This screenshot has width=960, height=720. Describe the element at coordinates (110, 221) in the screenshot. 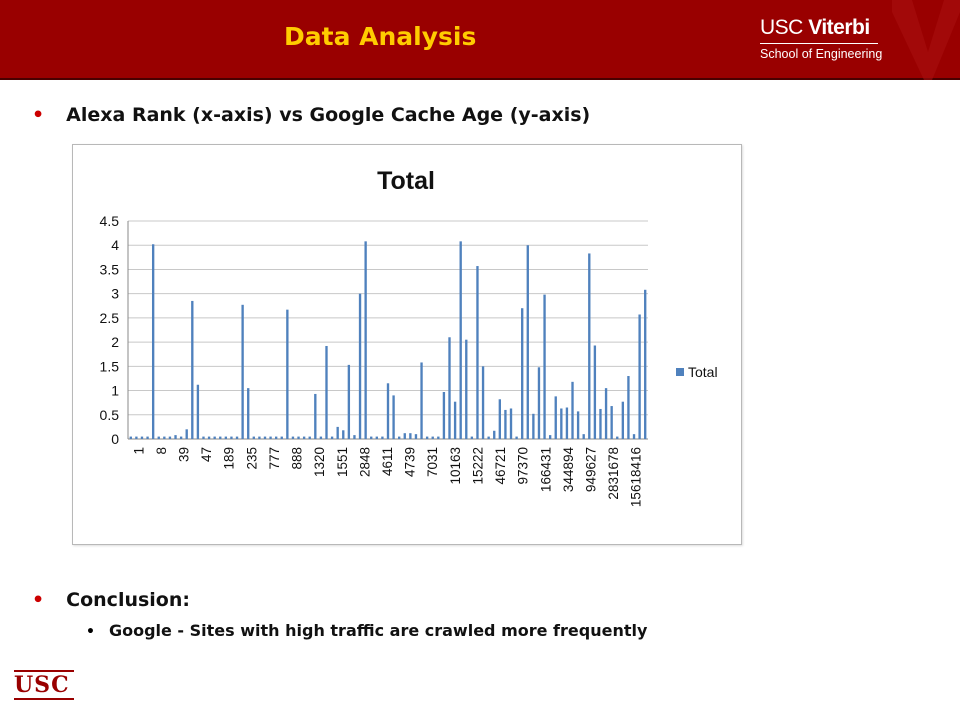

I see `y-tick-label: 4.5` at that location.